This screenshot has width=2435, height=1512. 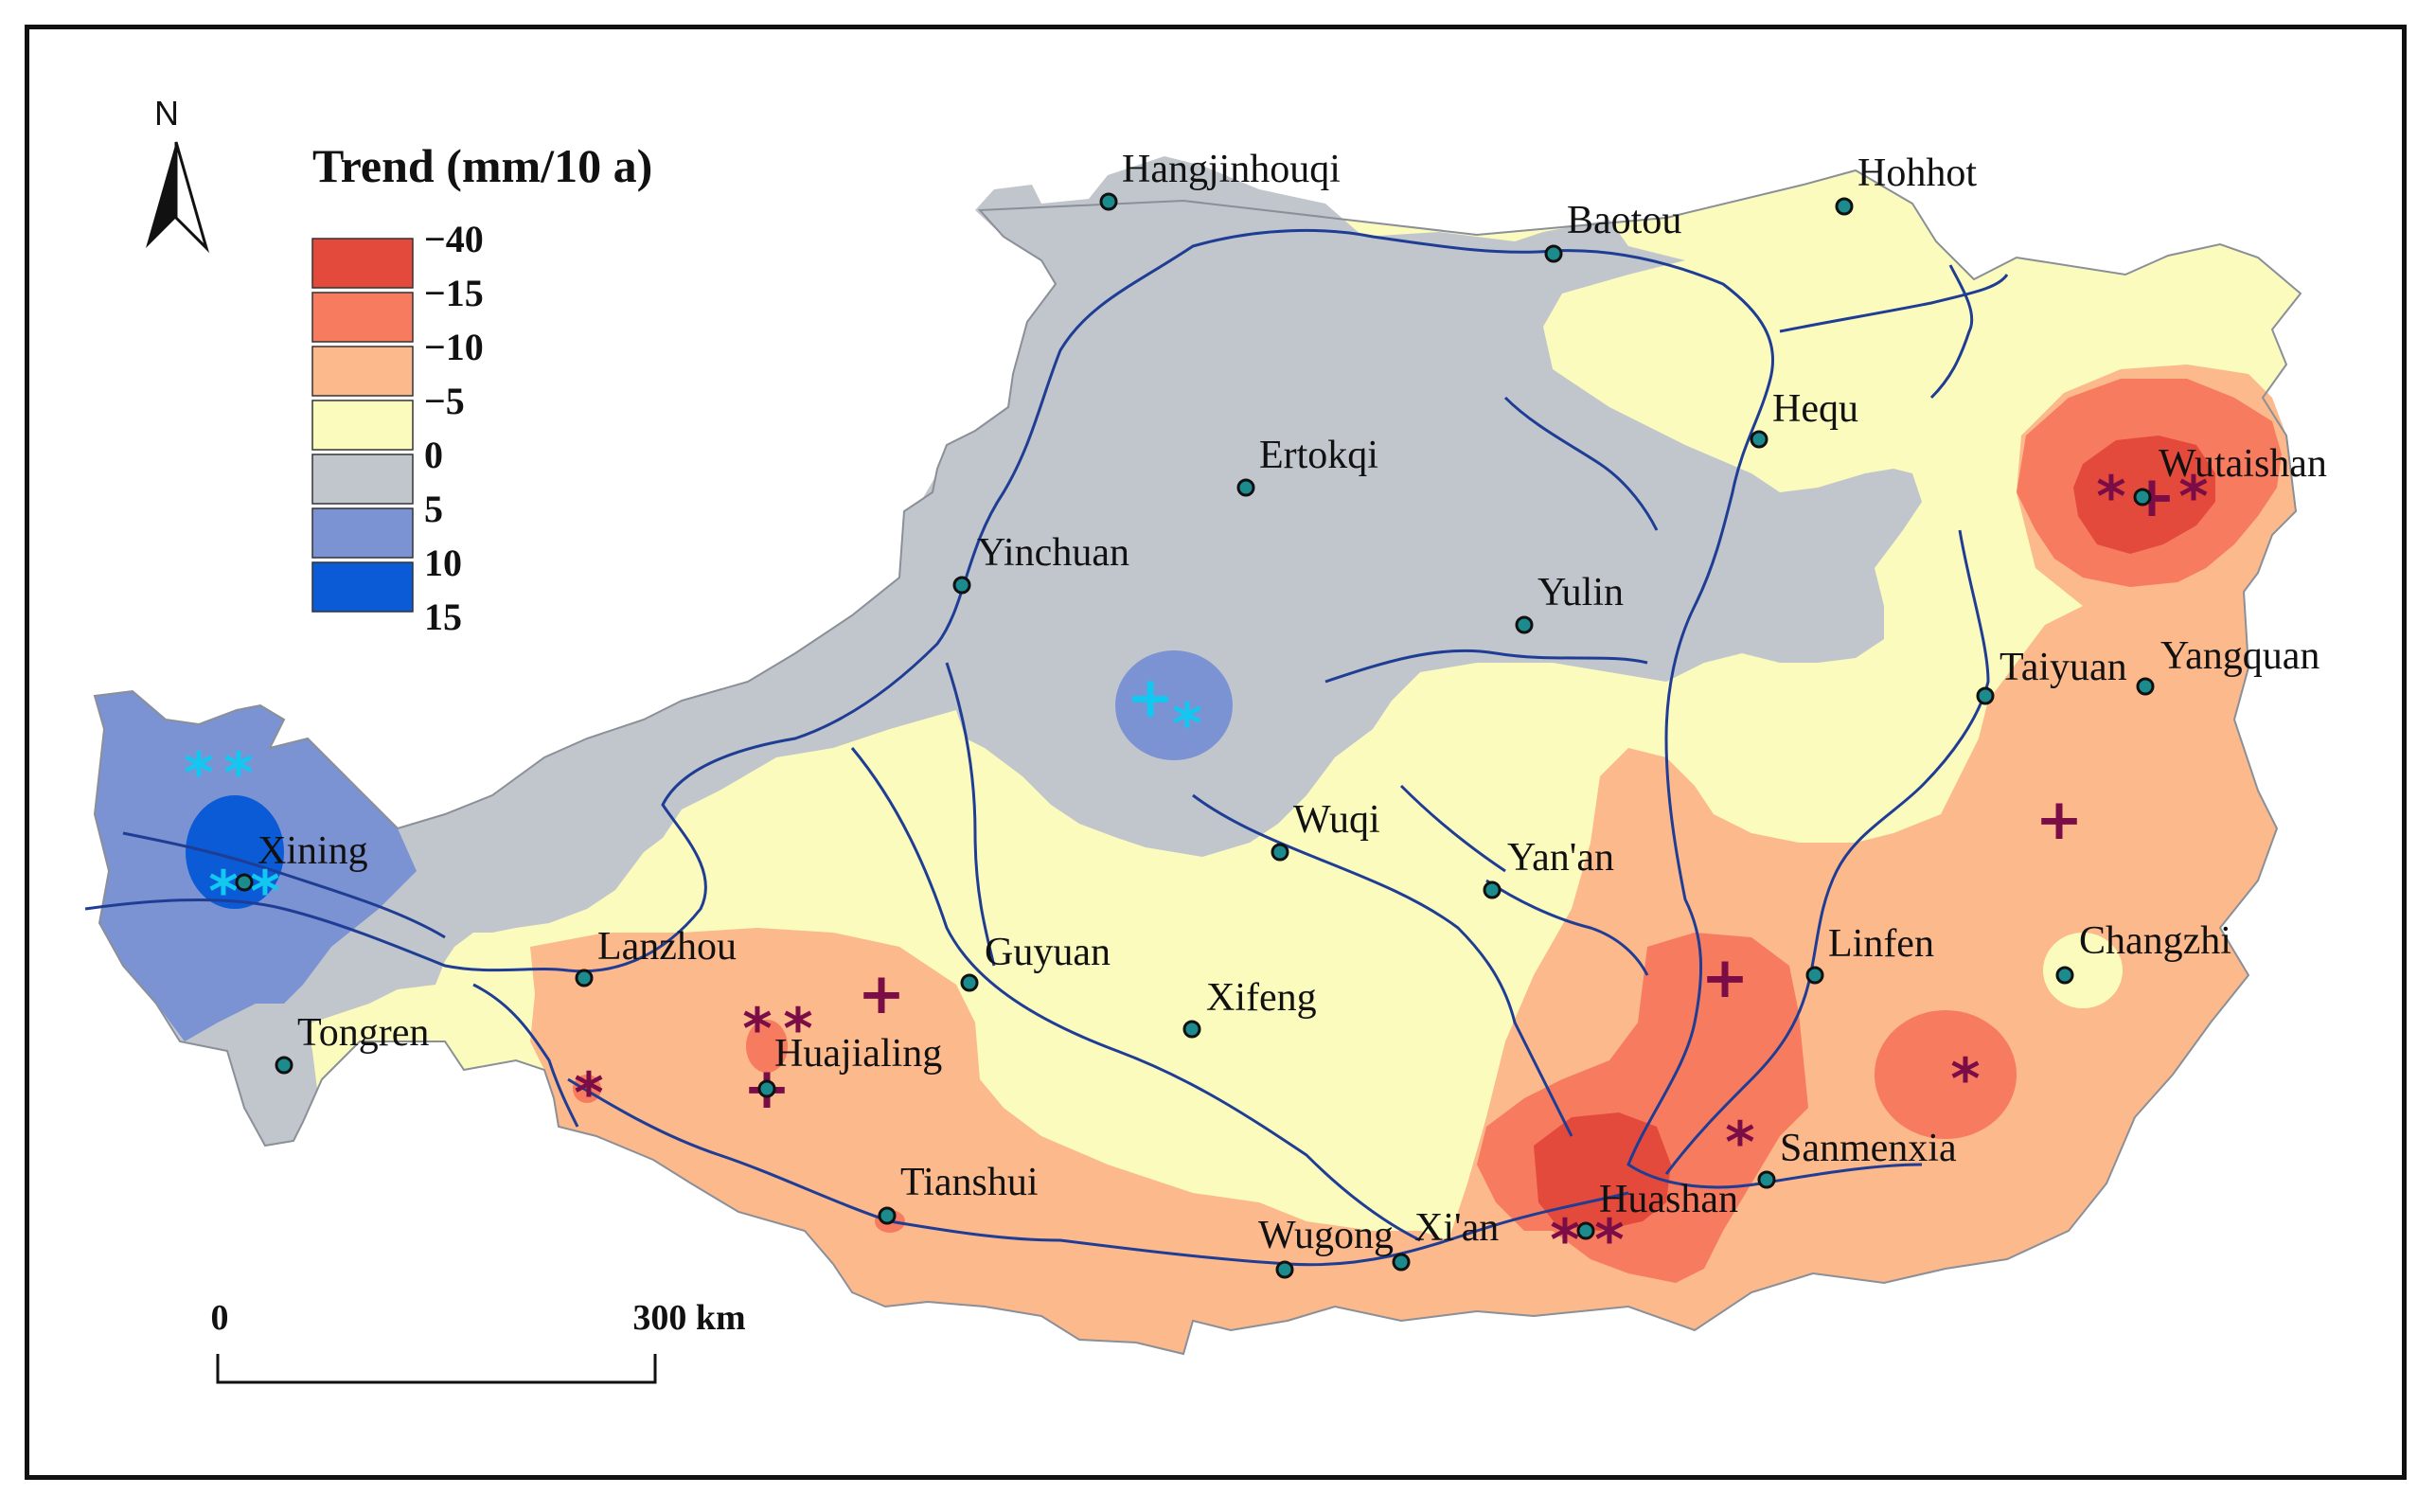 What do you see at coordinates (161, 195) in the screenshot?
I see `north-arrow-icon` at bounding box center [161, 195].